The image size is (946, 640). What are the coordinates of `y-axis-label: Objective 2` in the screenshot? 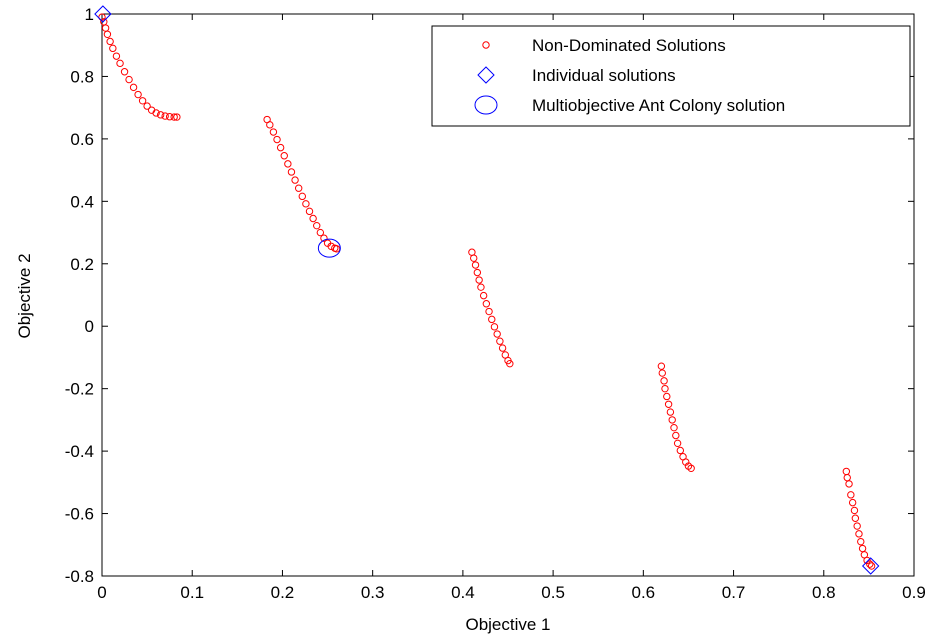 It's located at (24, 295).